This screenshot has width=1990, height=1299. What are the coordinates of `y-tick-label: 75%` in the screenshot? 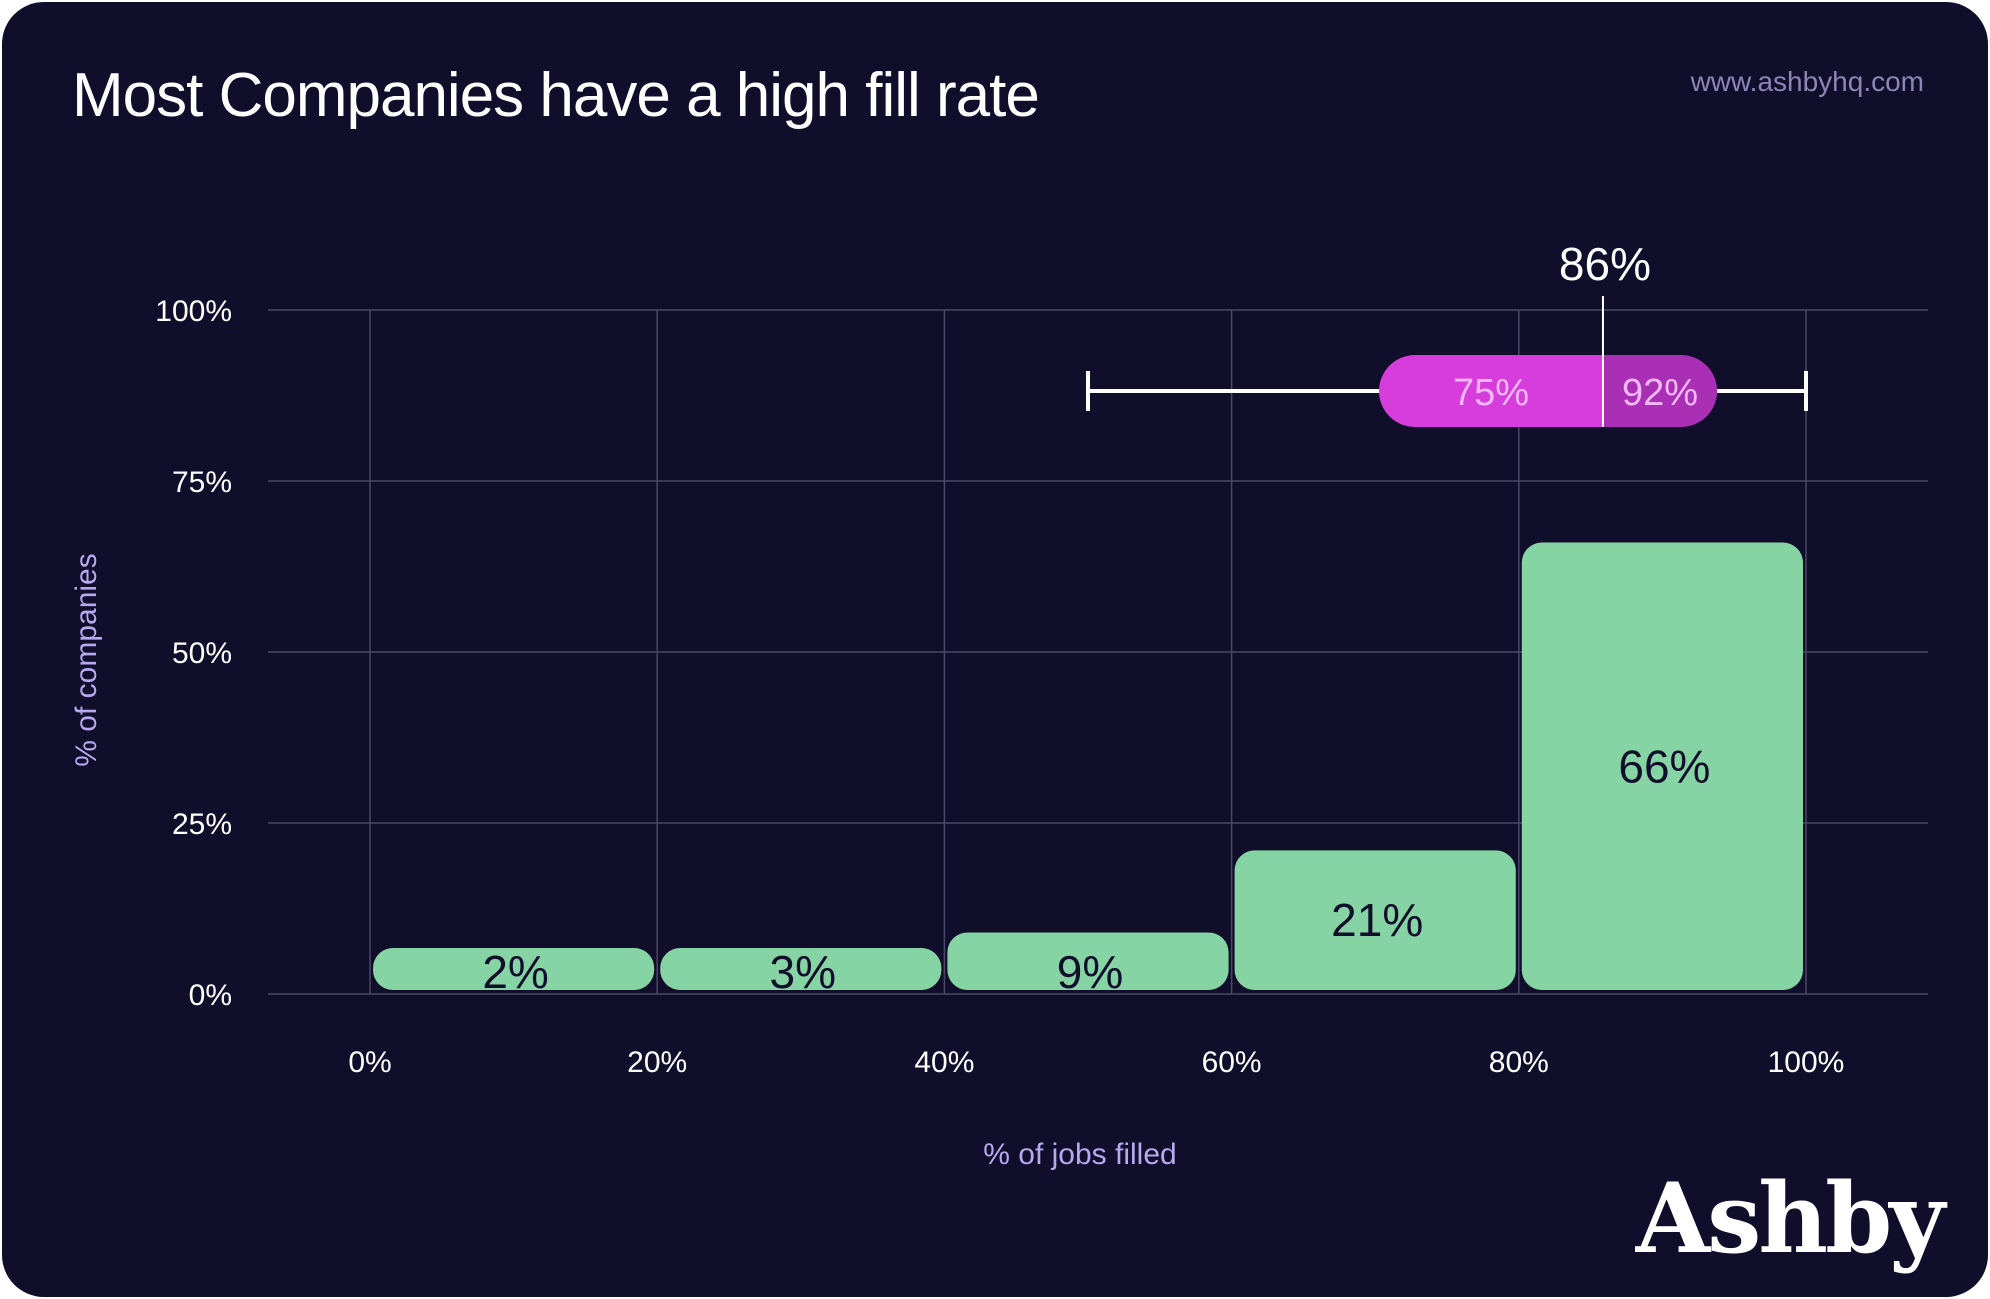 It's located at (202, 482).